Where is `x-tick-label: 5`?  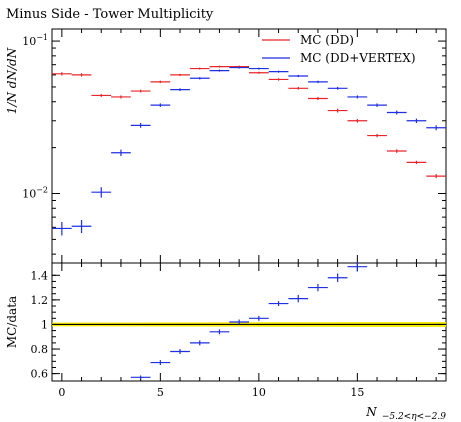
x-tick-label: 5 is located at coordinates (160, 392).